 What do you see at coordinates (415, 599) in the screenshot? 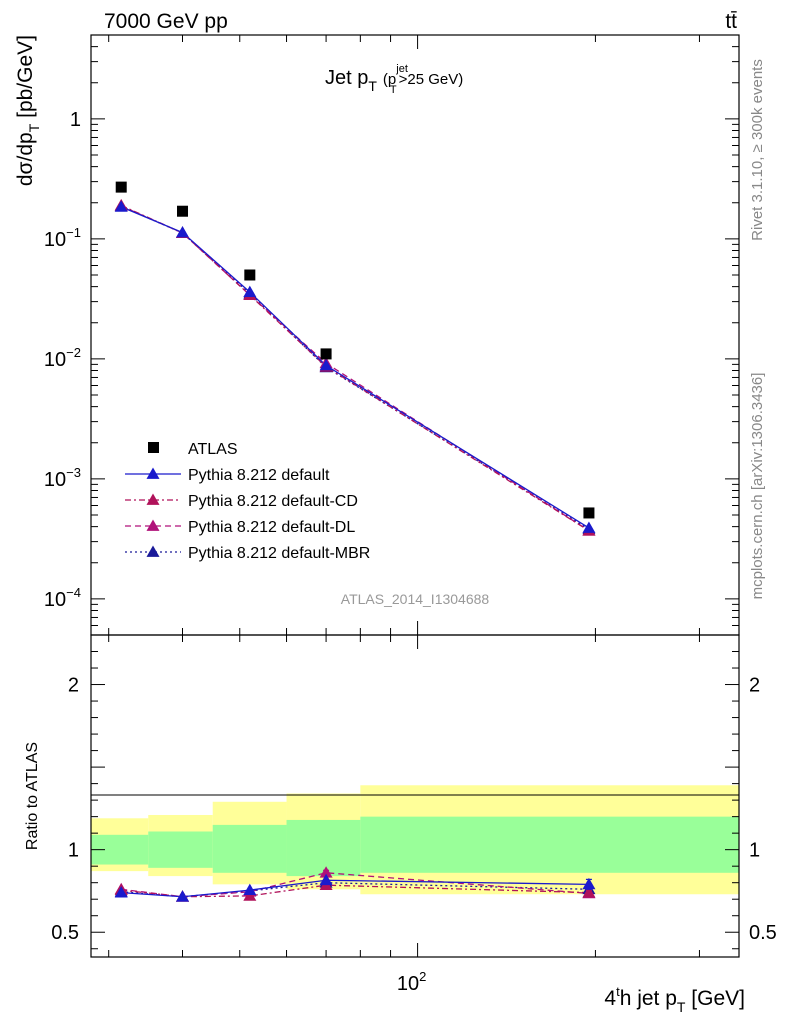
I see `analysis-label: ATLAS_2014_I1304688` at bounding box center [415, 599].